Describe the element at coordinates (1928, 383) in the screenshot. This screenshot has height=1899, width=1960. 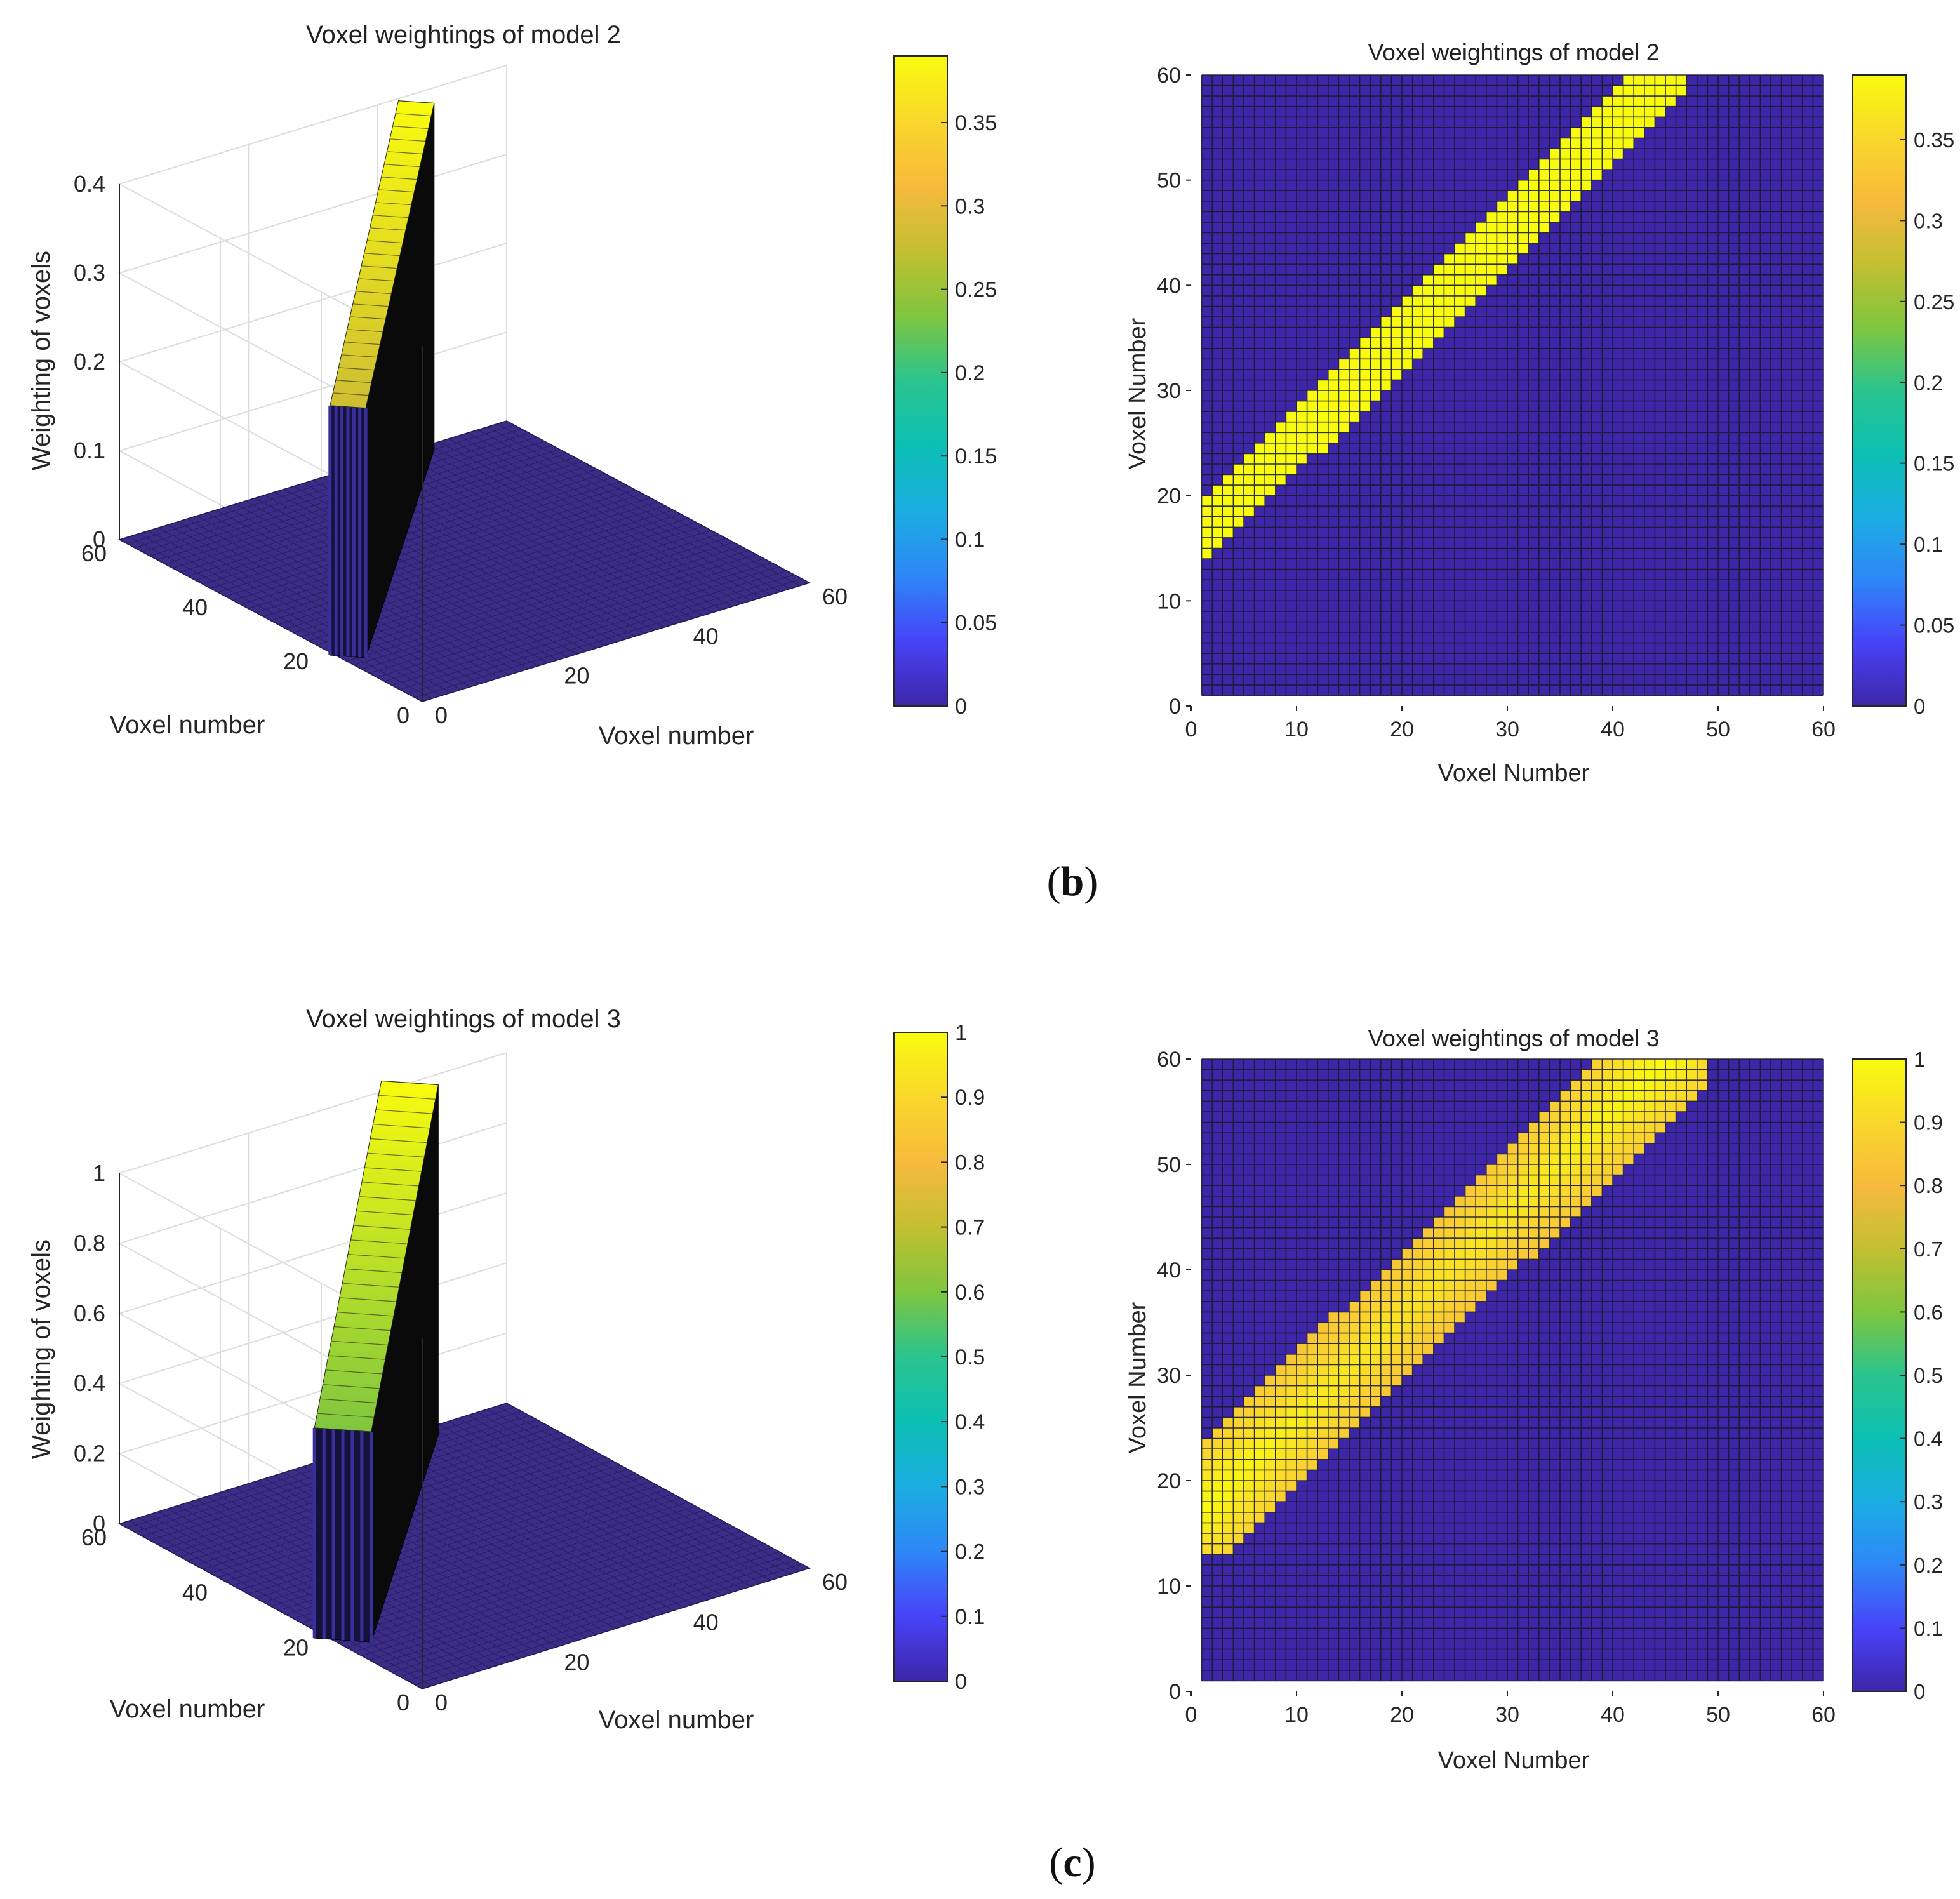
I see `colorbar-tick-label: 0.2` at that location.